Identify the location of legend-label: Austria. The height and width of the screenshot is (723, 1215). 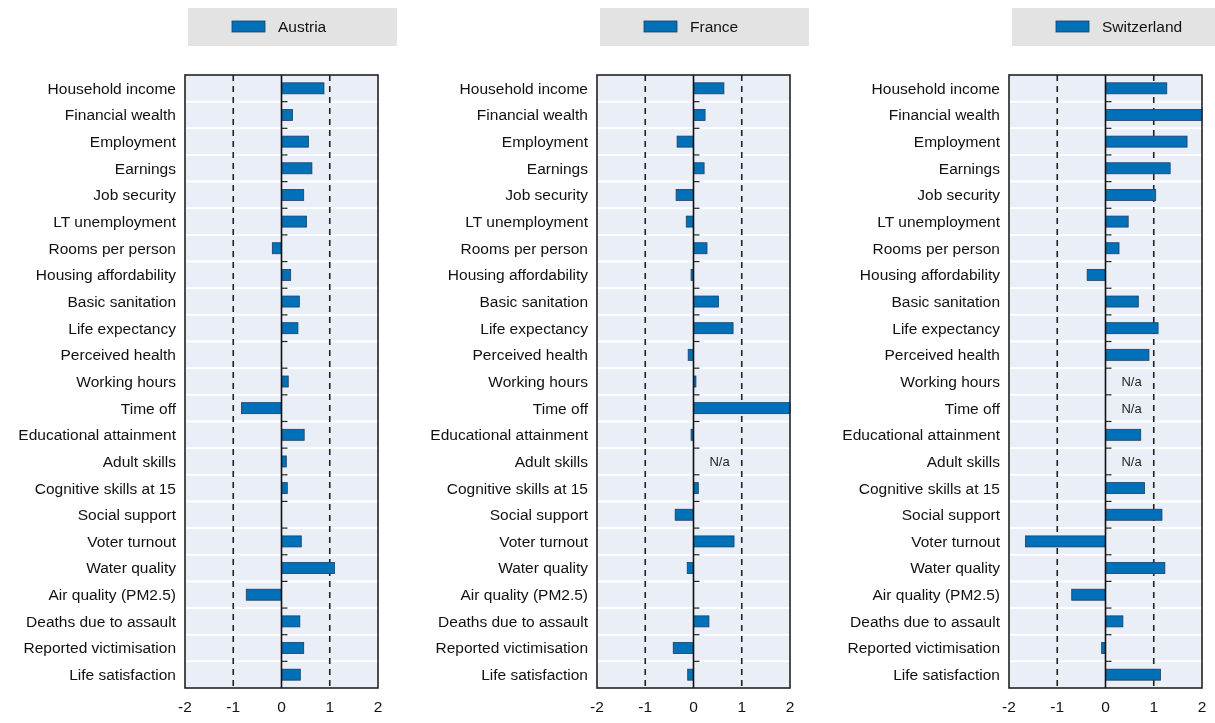
(302, 27).